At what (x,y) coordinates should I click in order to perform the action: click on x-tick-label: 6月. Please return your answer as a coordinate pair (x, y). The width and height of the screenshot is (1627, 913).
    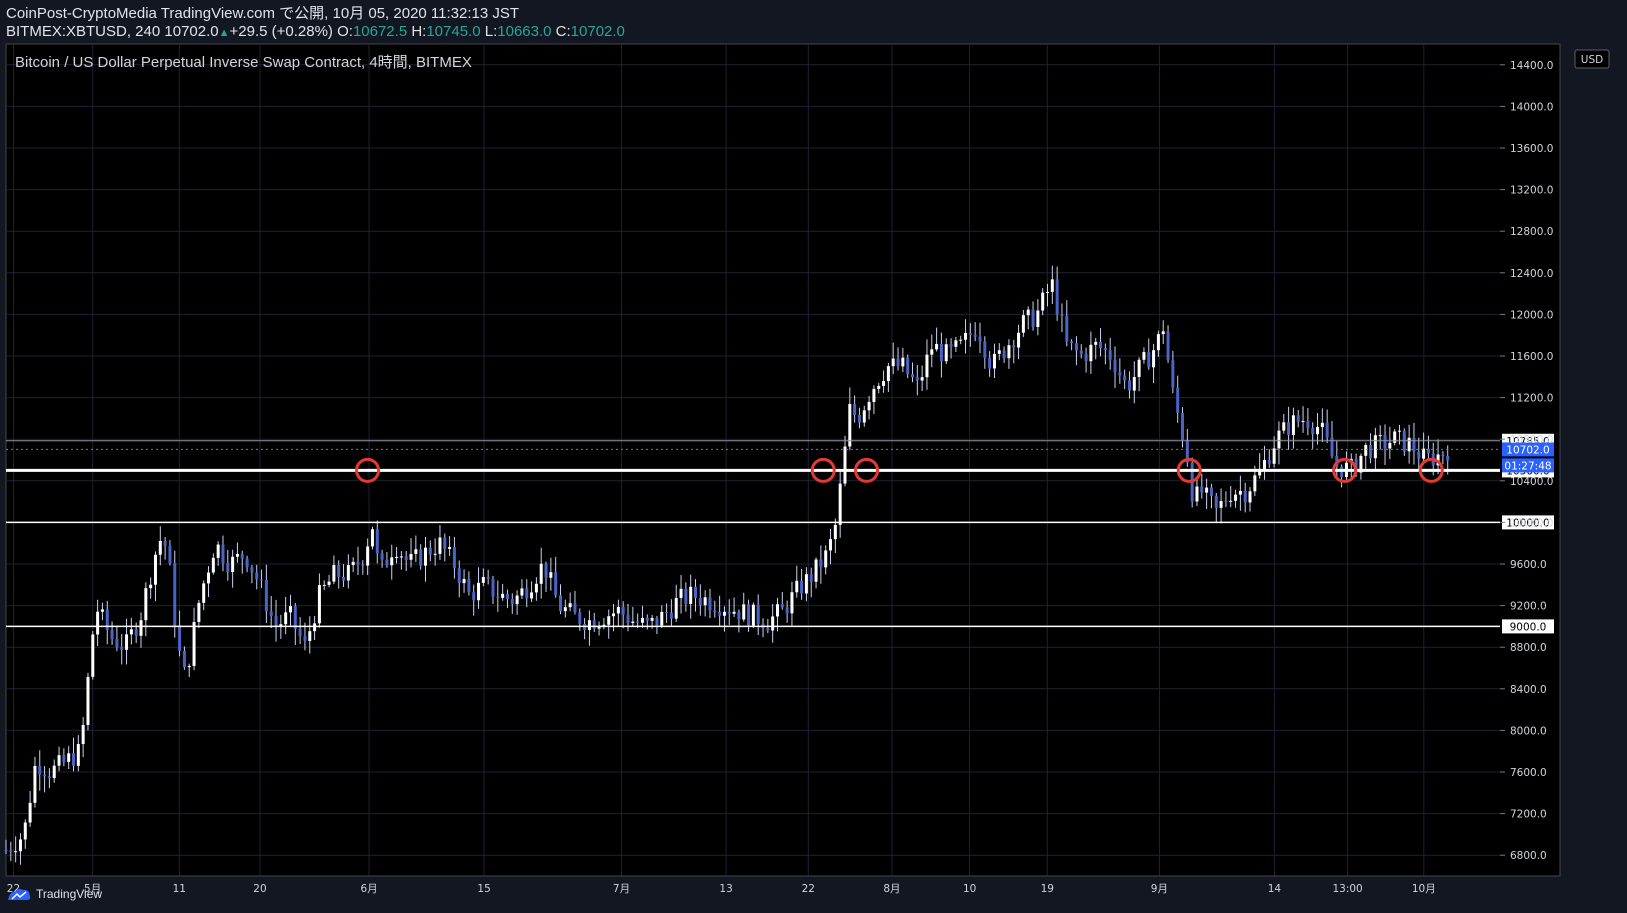
    Looking at the image, I should click on (368, 889).